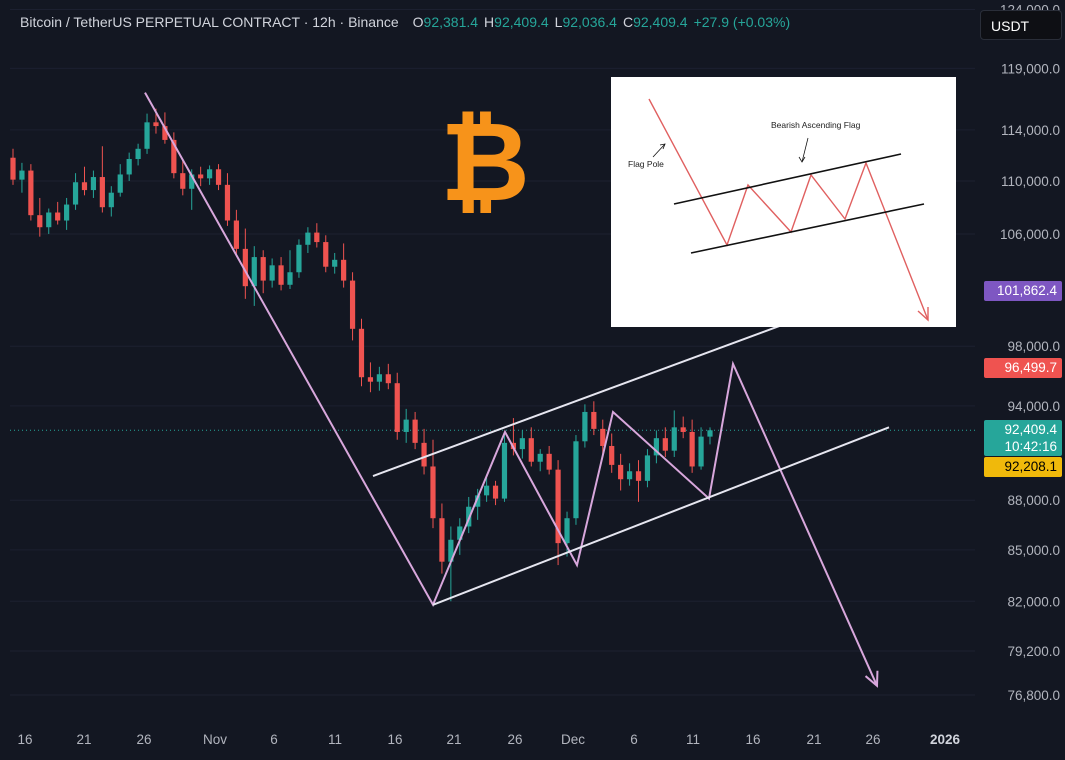 The width and height of the screenshot is (1065, 760). I want to click on price-axis-label: 85,000.0, so click(1033, 550).